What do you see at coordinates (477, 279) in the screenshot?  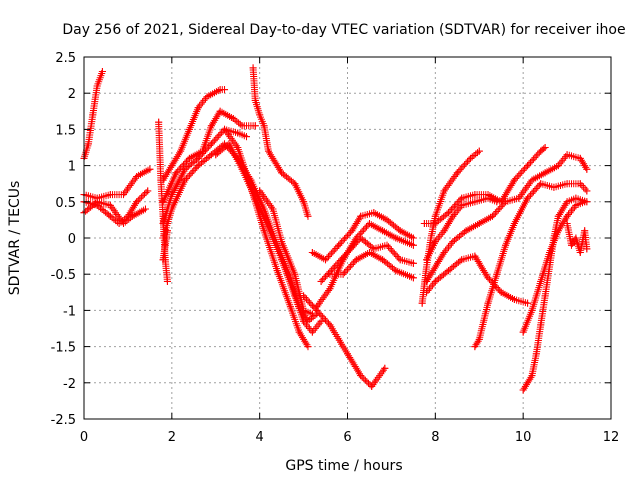 I see `series-track-w` at bounding box center [477, 279].